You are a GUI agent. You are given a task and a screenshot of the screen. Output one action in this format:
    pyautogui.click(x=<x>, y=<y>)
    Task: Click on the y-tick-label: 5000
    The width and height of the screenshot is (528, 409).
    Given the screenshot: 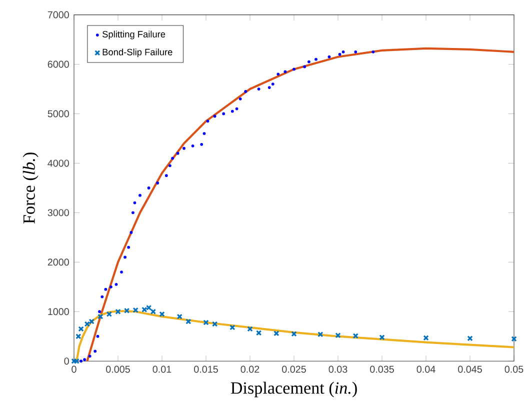 What is the action you would take?
    pyautogui.click(x=58, y=114)
    